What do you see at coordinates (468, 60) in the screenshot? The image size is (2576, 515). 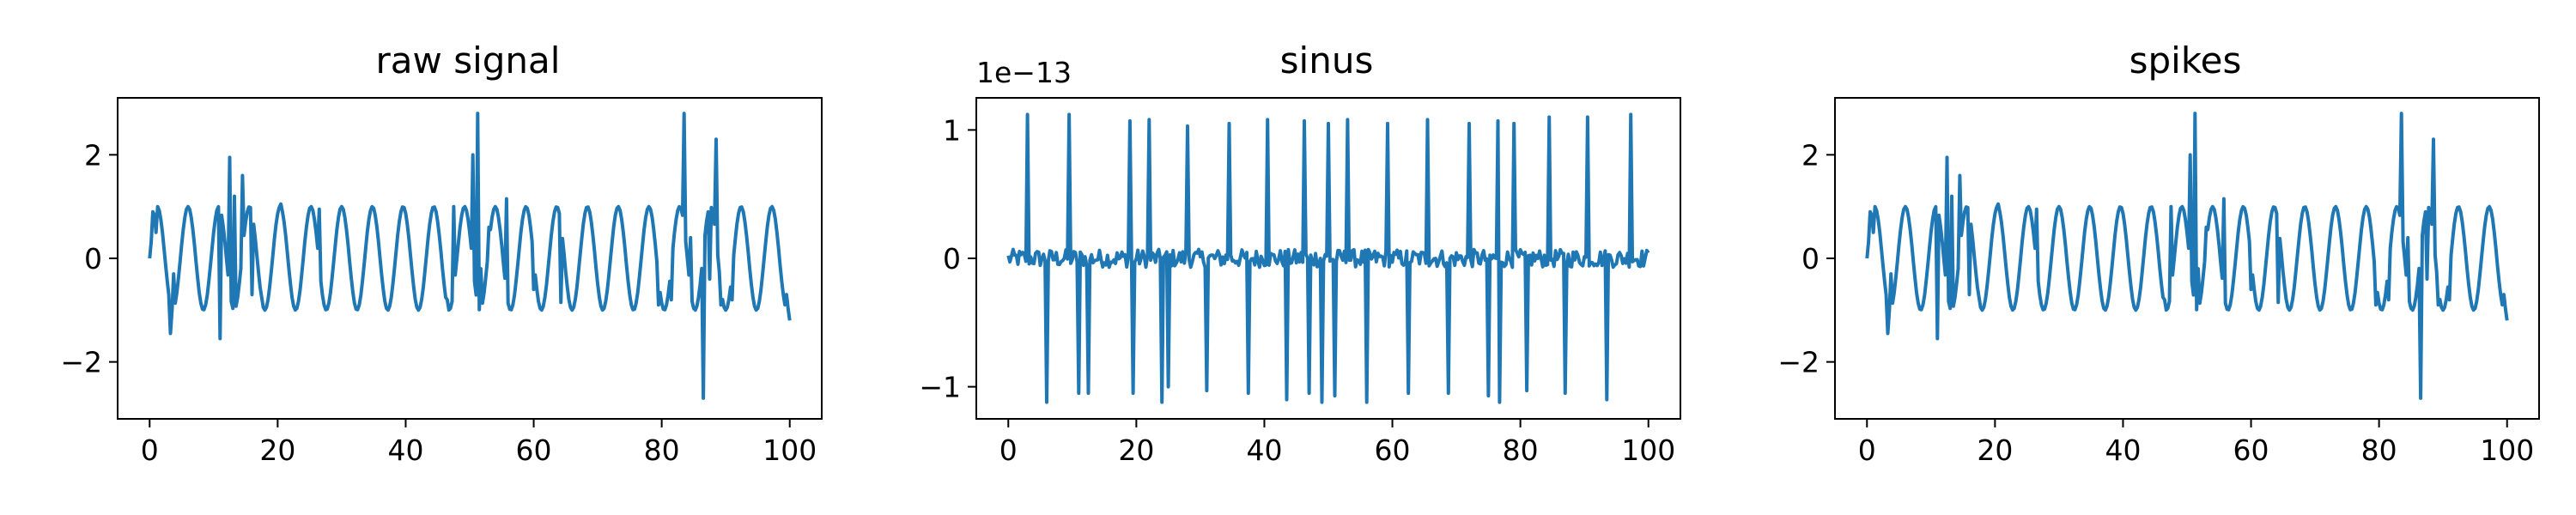 I see `panel-title: raw signal` at bounding box center [468, 60].